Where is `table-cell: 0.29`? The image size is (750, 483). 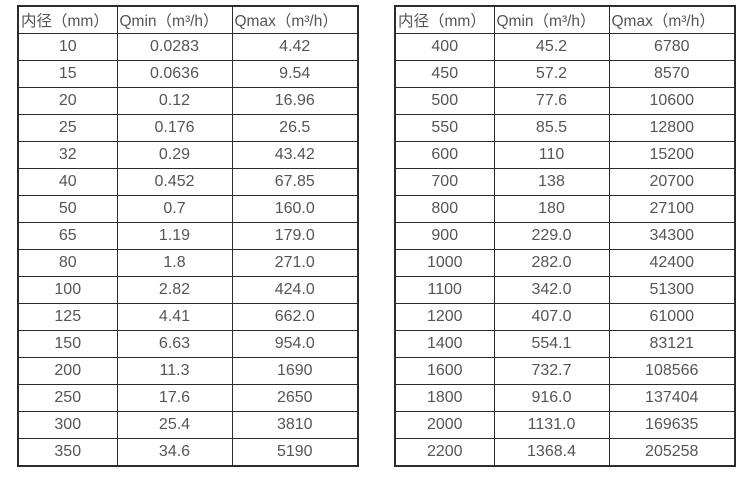
table-cell: 0.29 is located at coordinates (174, 155).